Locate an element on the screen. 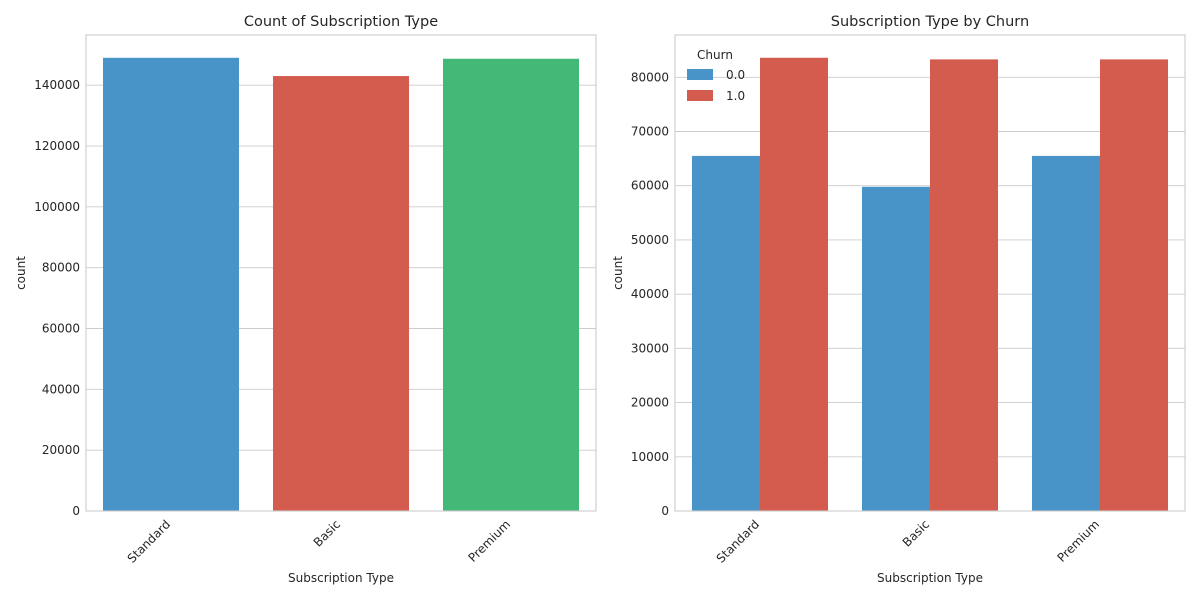 This screenshot has height=600, width=1200. y-tick-label: 70000 is located at coordinates (650, 132).